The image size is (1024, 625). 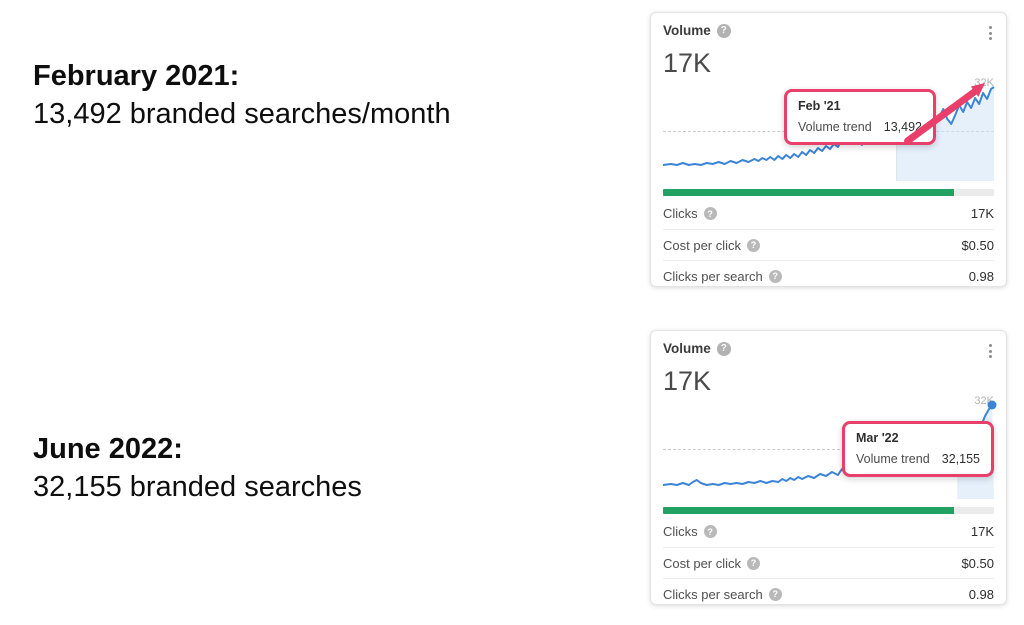 What do you see at coordinates (960, 459) in the screenshot?
I see `tooltip-metric-value: 32,155` at bounding box center [960, 459].